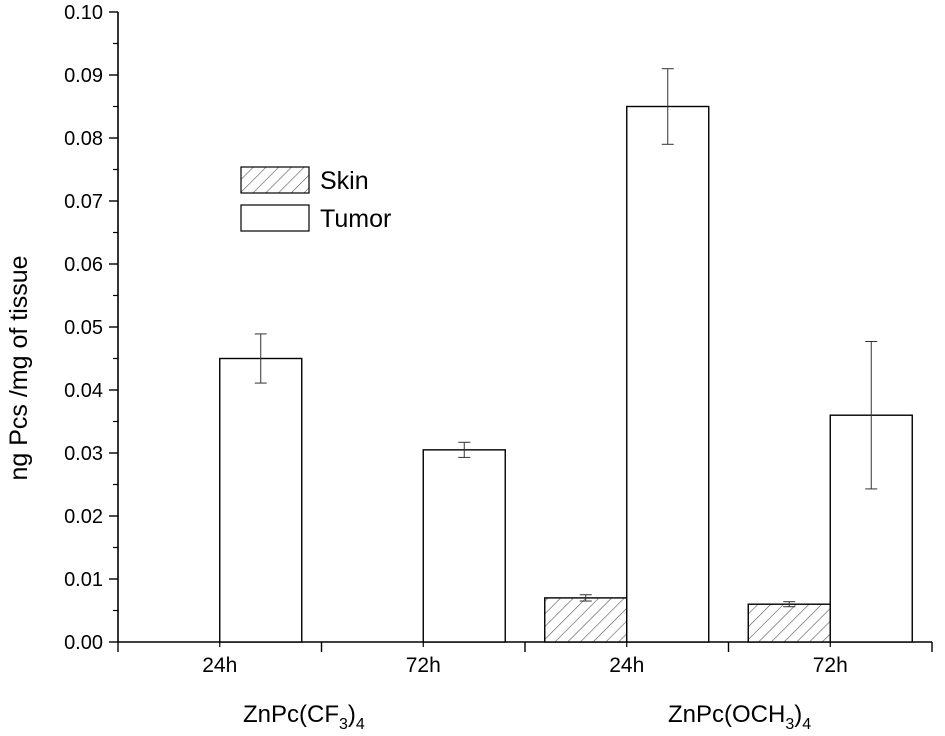 This screenshot has height=736, width=945. What do you see at coordinates (315, 199) in the screenshot?
I see `legend: Skin Tumor` at bounding box center [315, 199].